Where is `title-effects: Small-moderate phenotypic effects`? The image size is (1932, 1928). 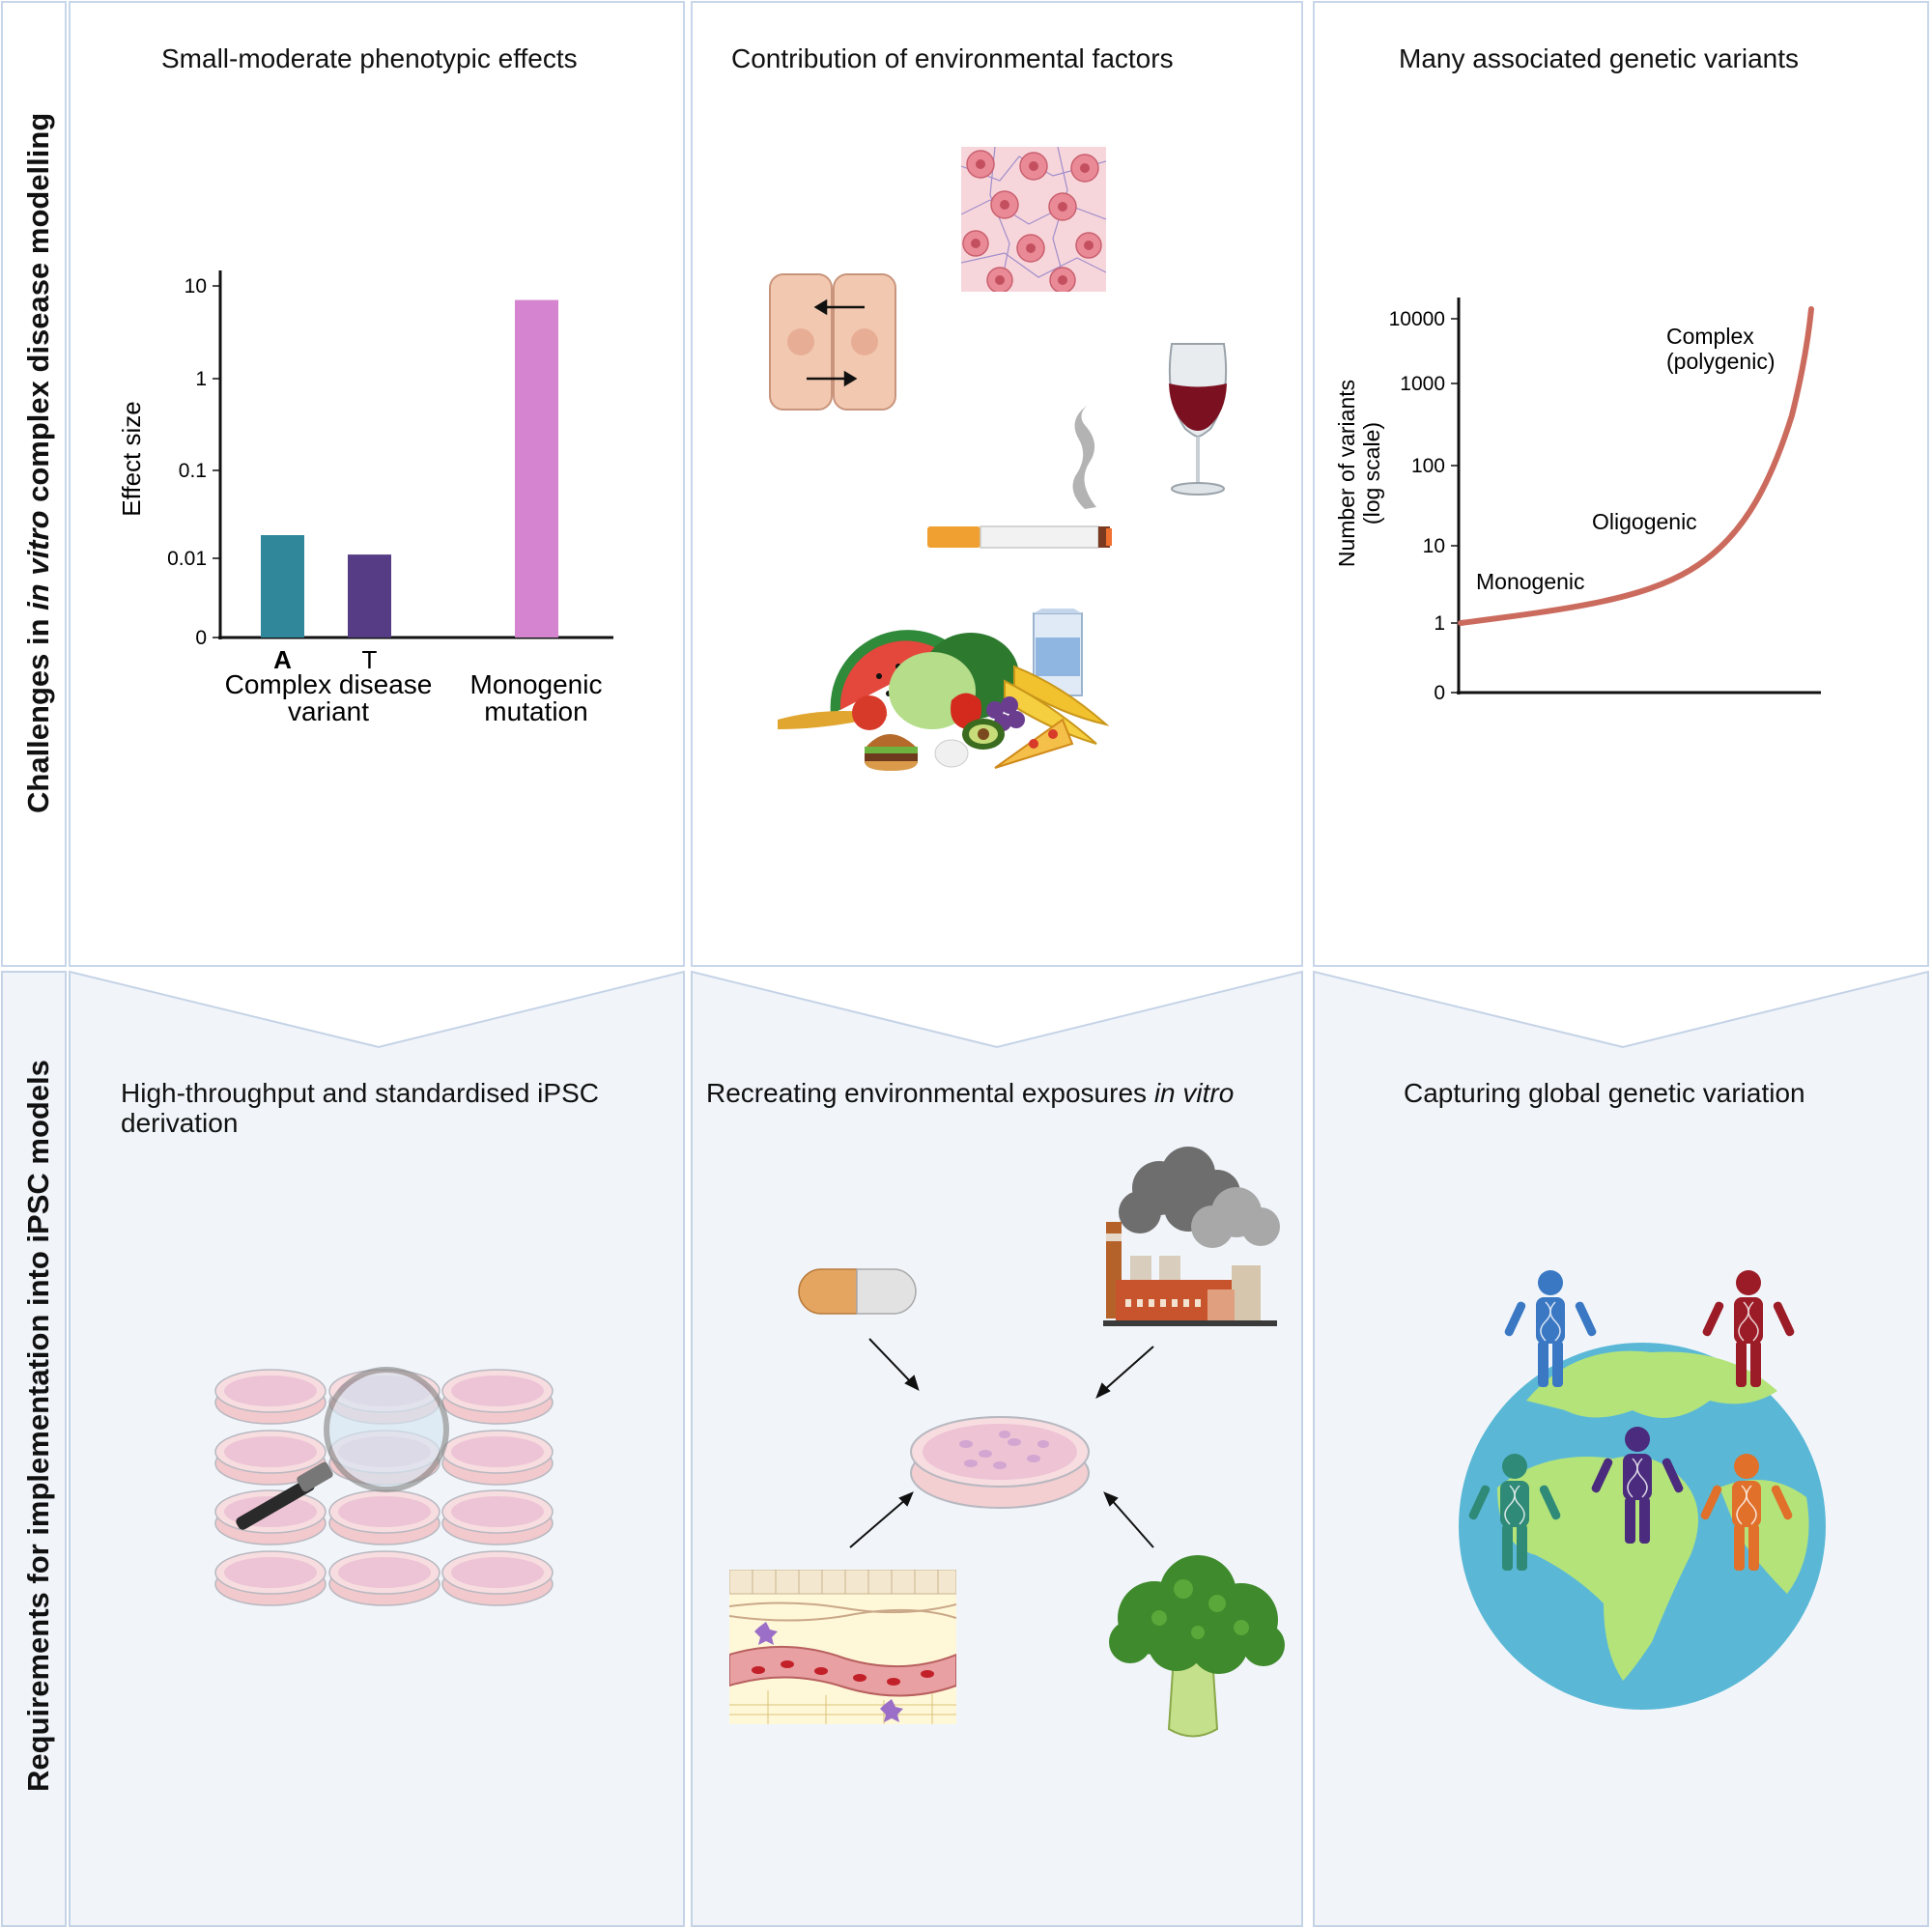 title-effects: Small-moderate phenotypic effects is located at coordinates (369, 58).